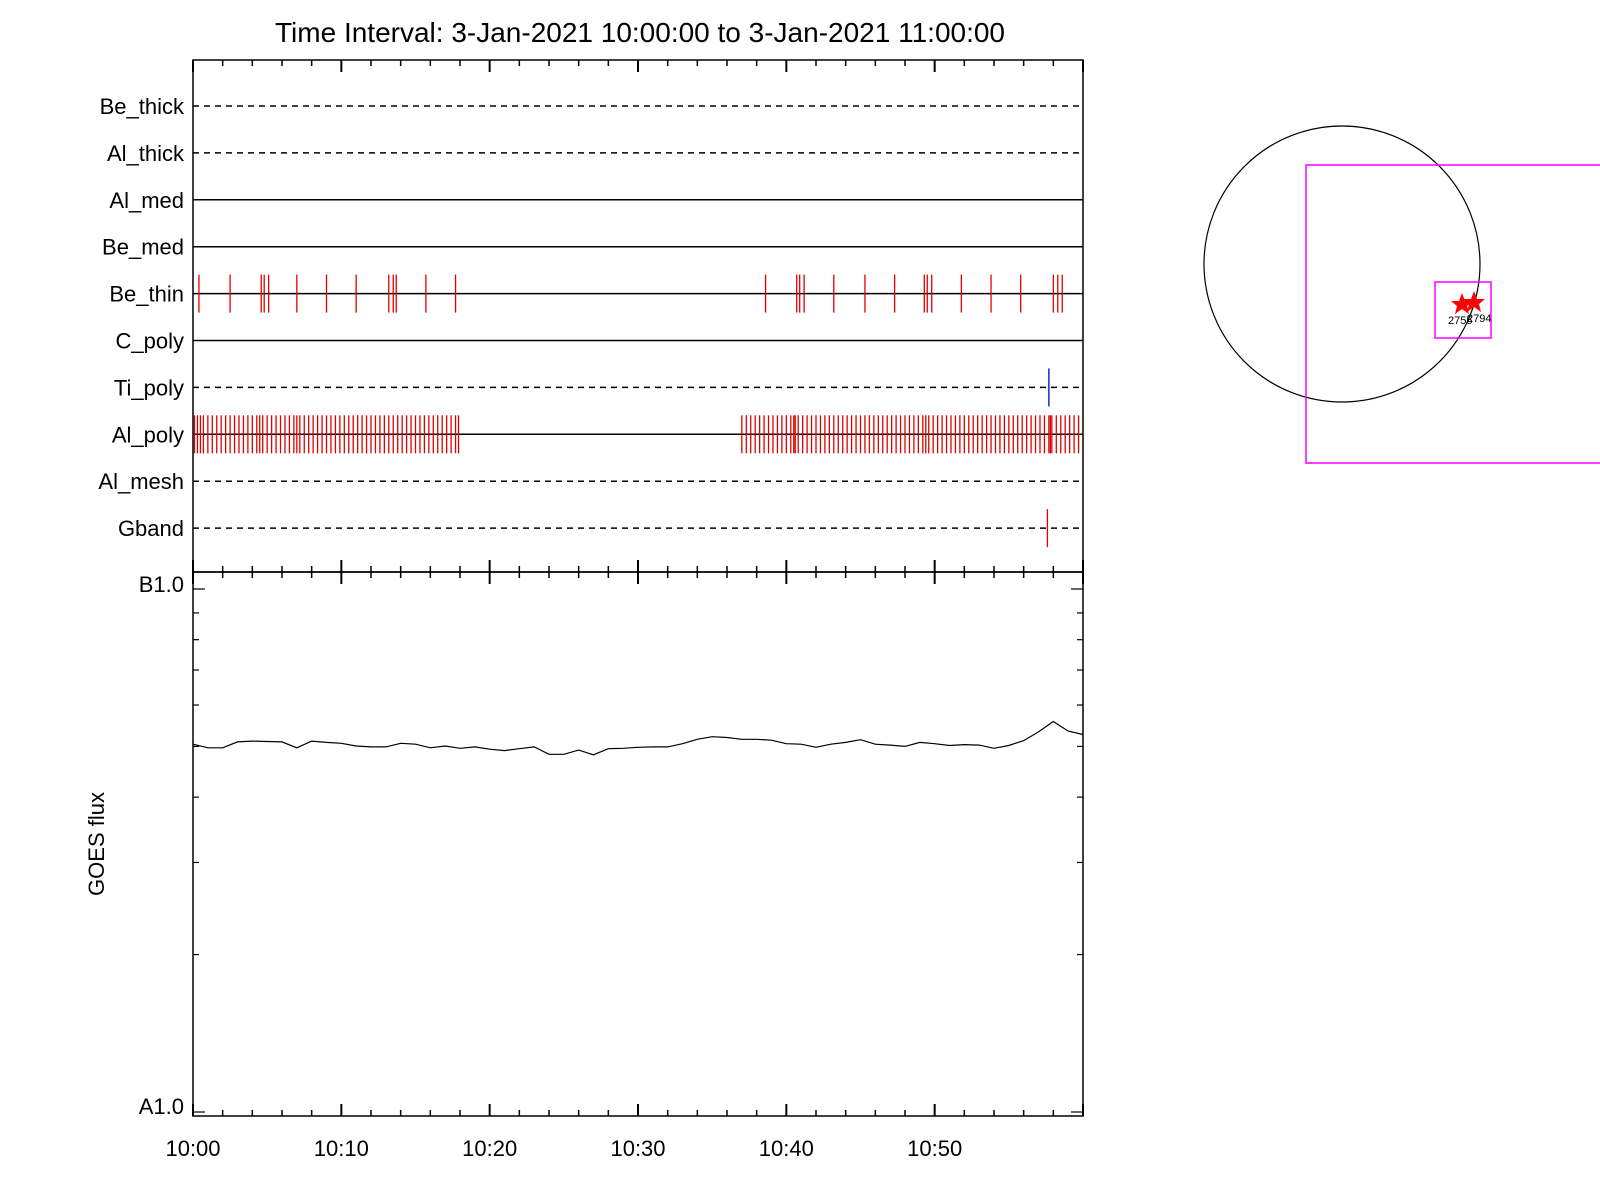  I want to click on solar-disk, so click(1342, 264).